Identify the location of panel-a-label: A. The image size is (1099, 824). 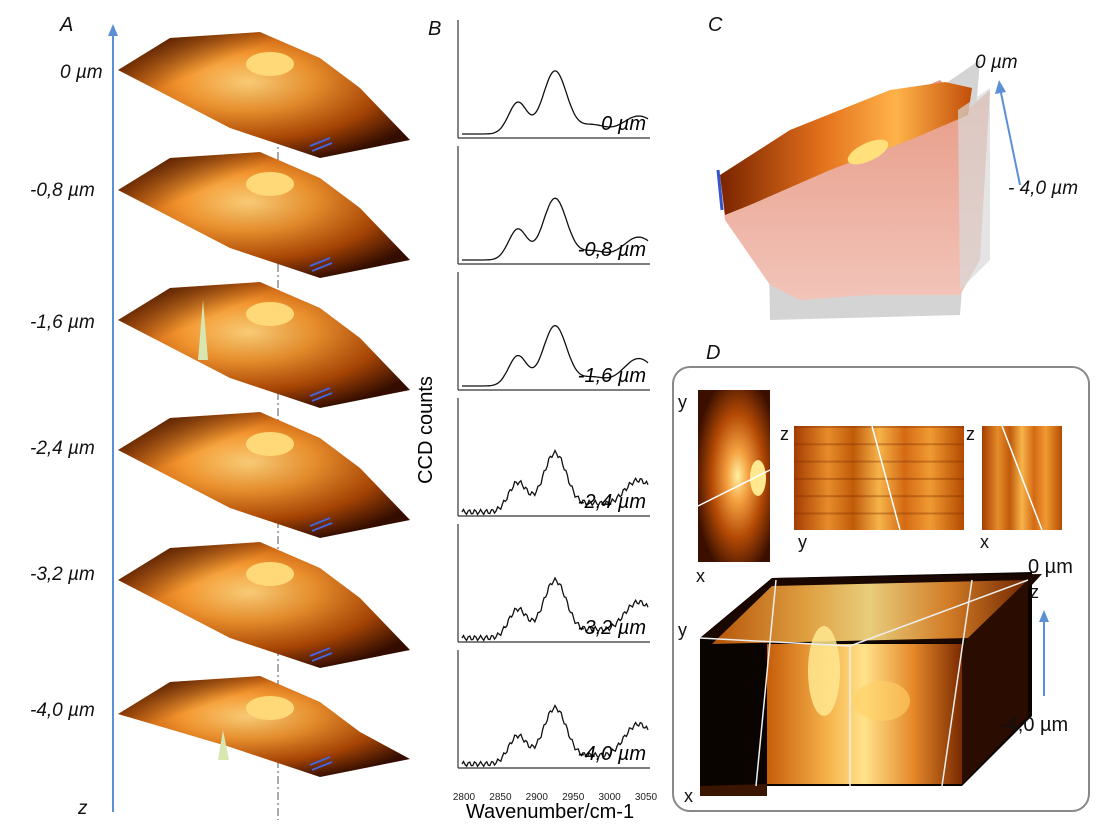
(67, 25).